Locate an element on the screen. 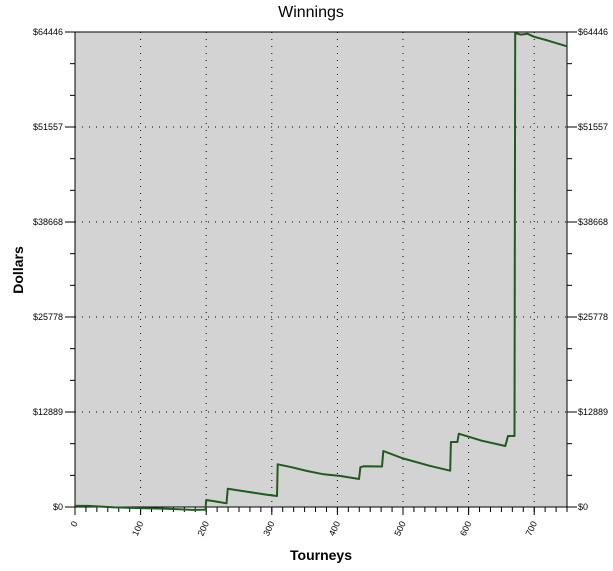  x-tick-label: 0 is located at coordinates (74, 524).